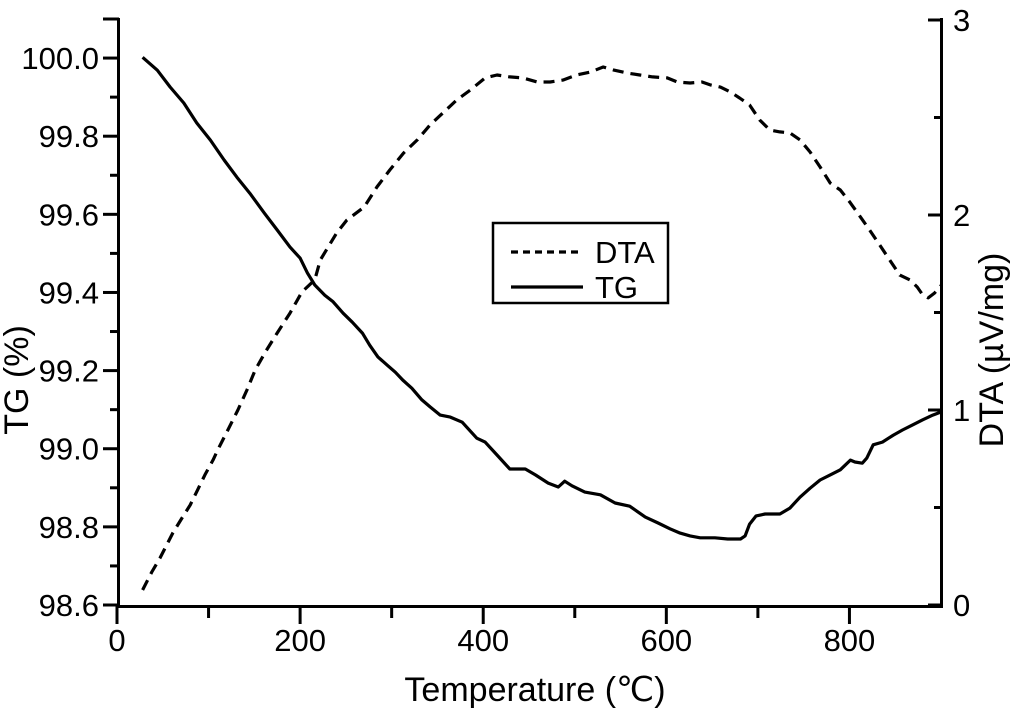  What do you see at coordinates (580, 263) in the screenshot?
I see `legend-box` at bounding box center [580, 263].